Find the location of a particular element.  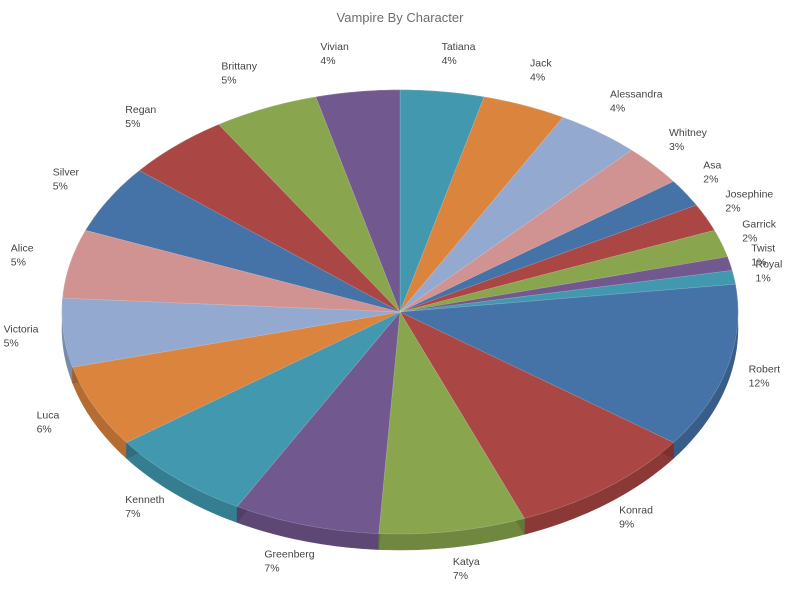

slice-jack is located at coordinates (481, 204).